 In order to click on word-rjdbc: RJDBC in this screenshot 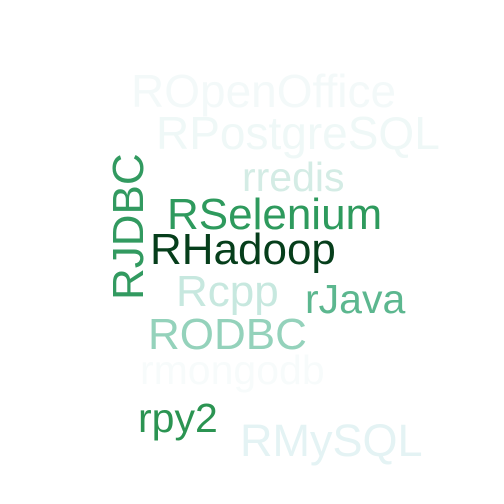, I will do `click(128, 226)`.